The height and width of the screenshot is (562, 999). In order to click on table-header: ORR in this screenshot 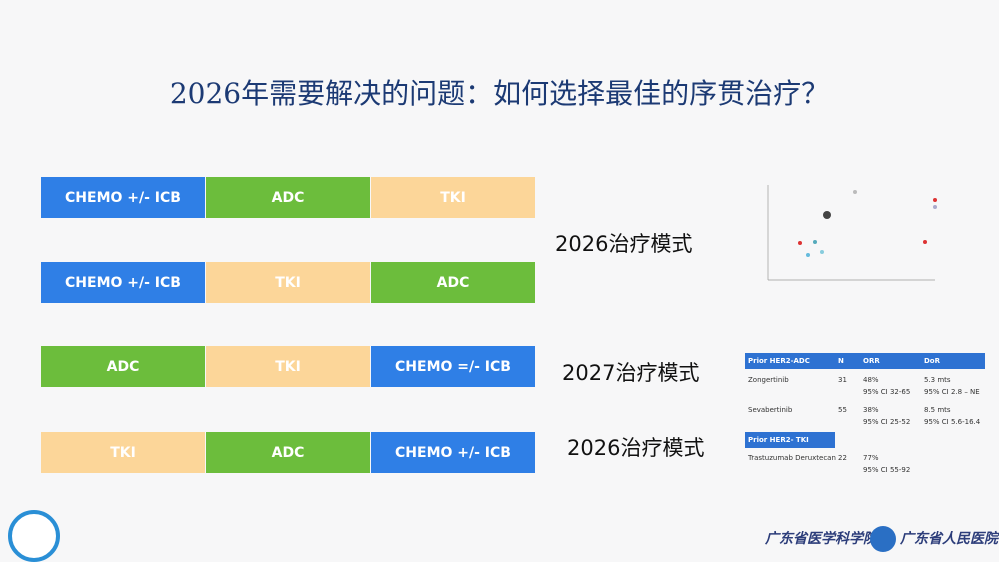, I will do `click(890, 361)`.